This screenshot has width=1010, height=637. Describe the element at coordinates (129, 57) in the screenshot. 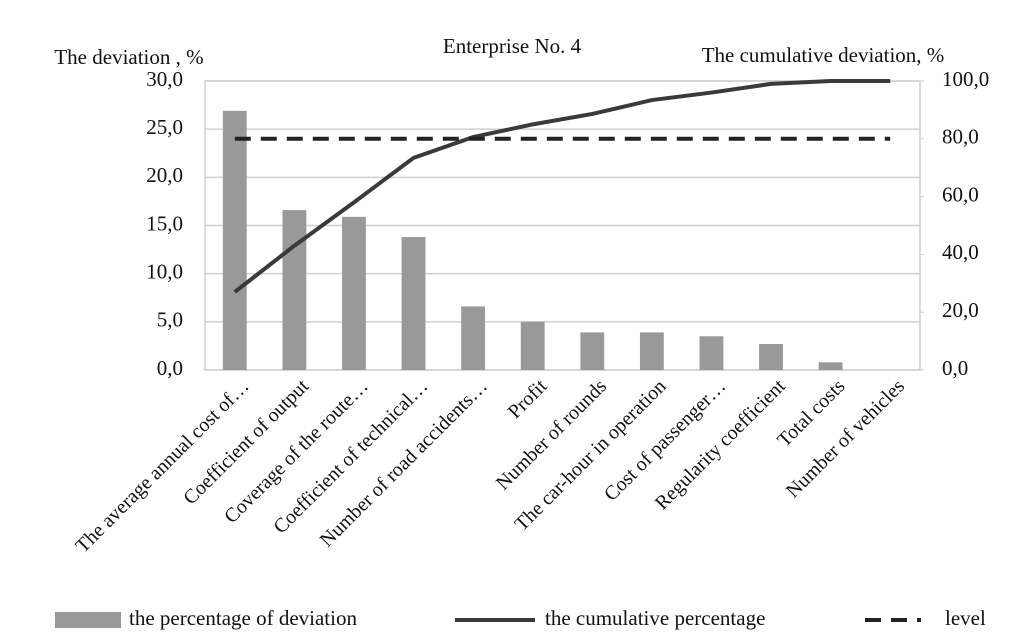

I see `y-axis-label: The deviation , %` at that location.